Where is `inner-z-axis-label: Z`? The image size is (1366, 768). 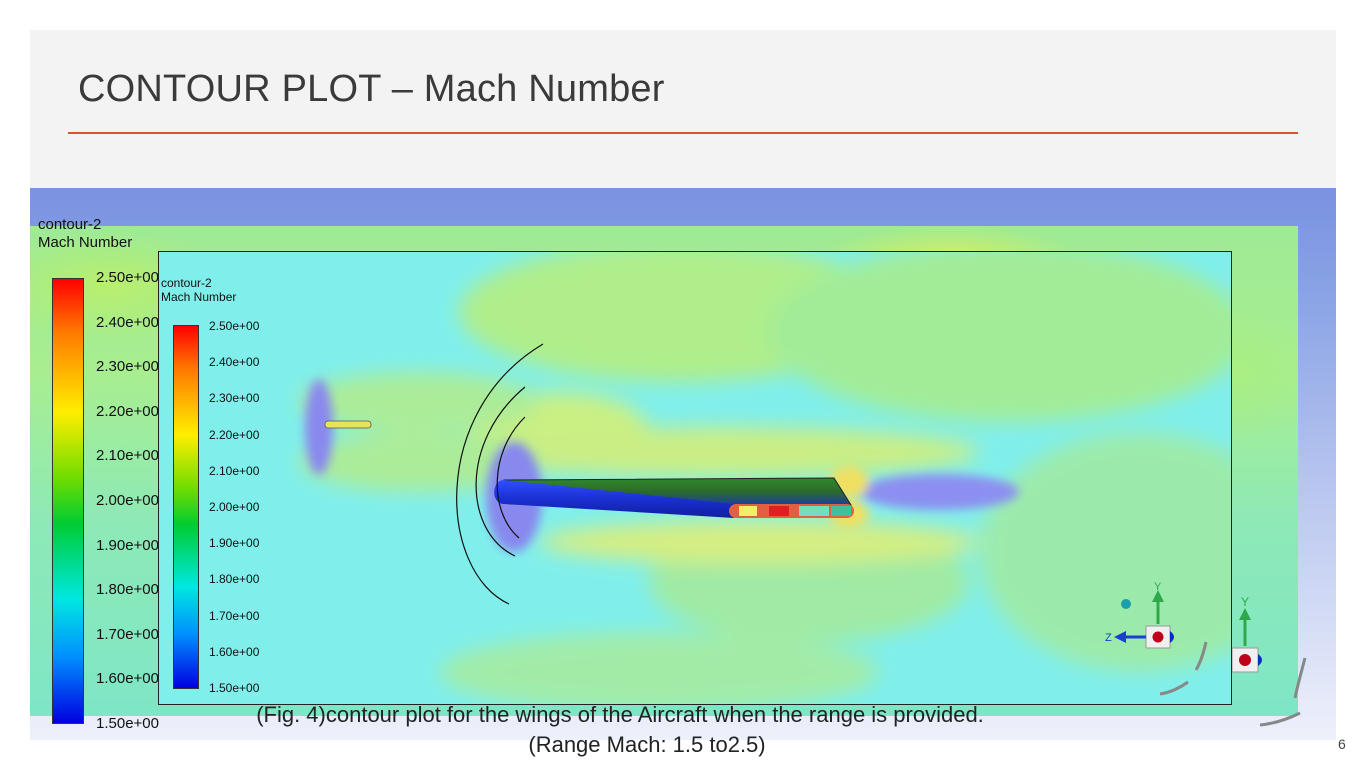 inner-z-axis-label: Z is located at coordinates (1108, 638).